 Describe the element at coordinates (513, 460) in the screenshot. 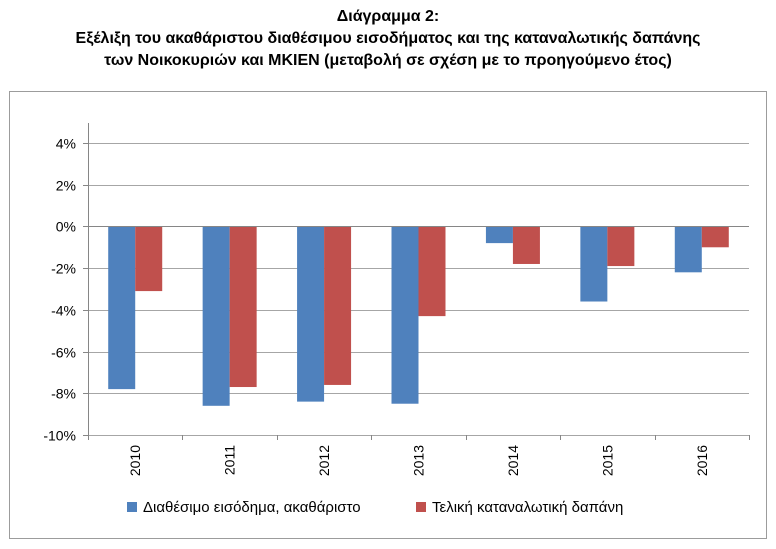

I see `x-tick-label: 2014` at that location.